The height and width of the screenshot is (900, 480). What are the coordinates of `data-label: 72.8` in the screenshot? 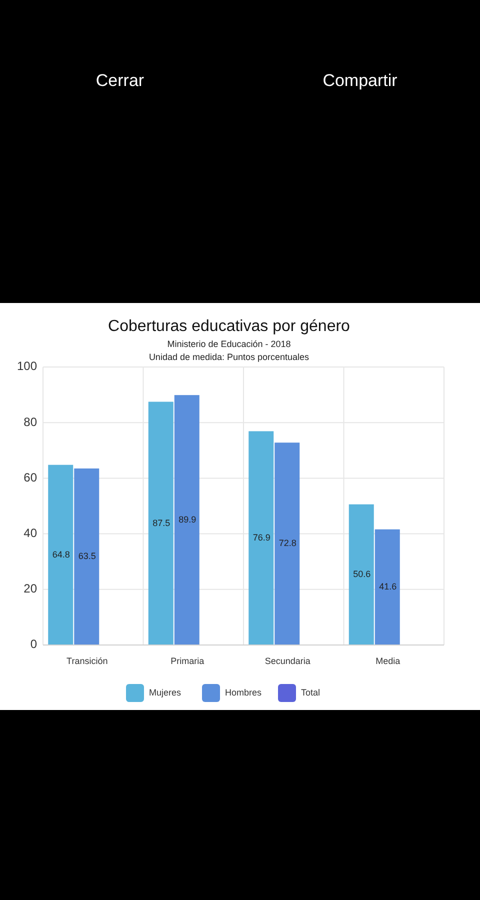 It's located at (287, 543).